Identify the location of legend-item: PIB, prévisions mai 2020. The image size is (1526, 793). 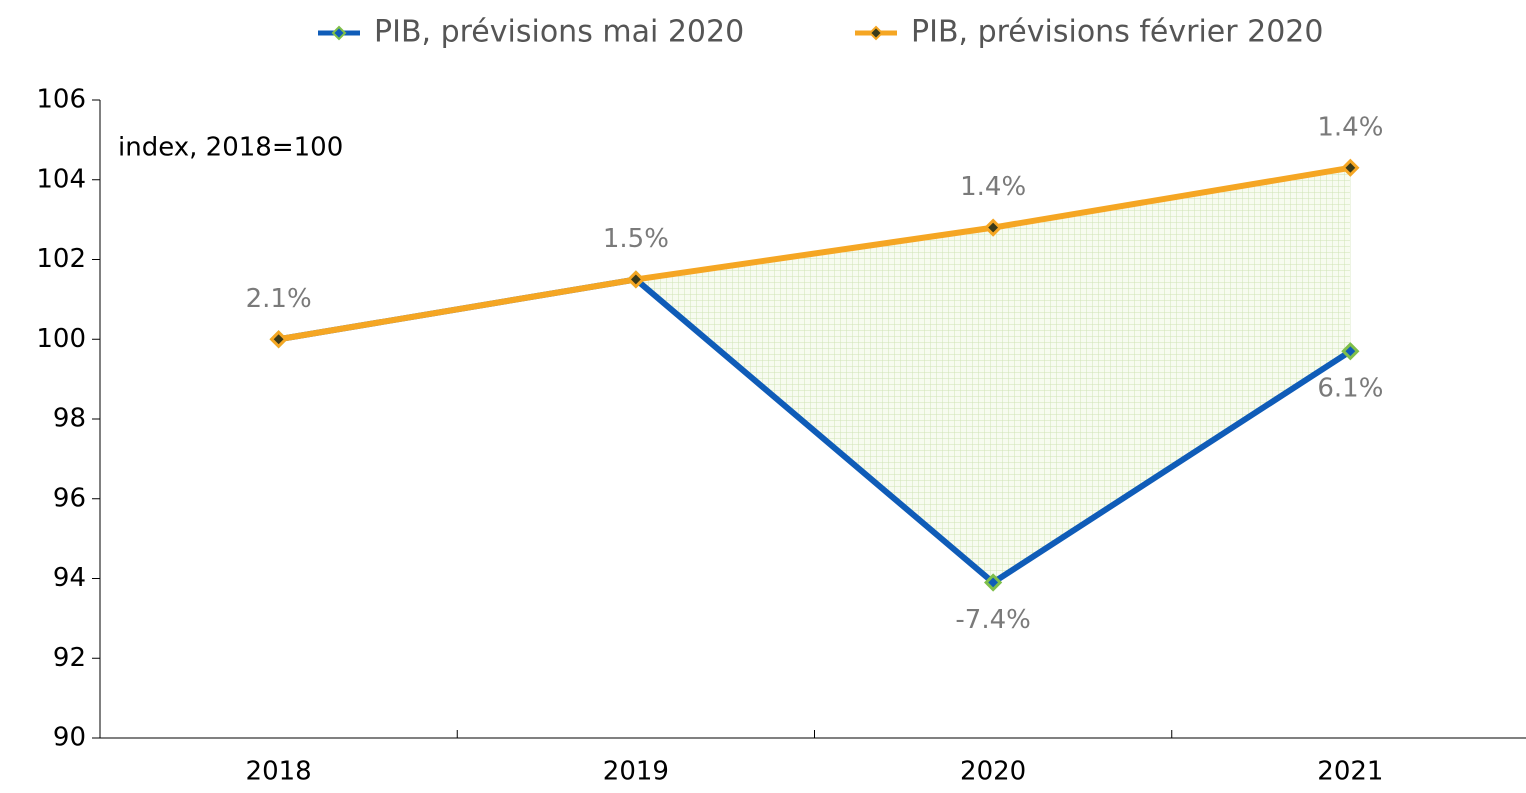
(531, 32).